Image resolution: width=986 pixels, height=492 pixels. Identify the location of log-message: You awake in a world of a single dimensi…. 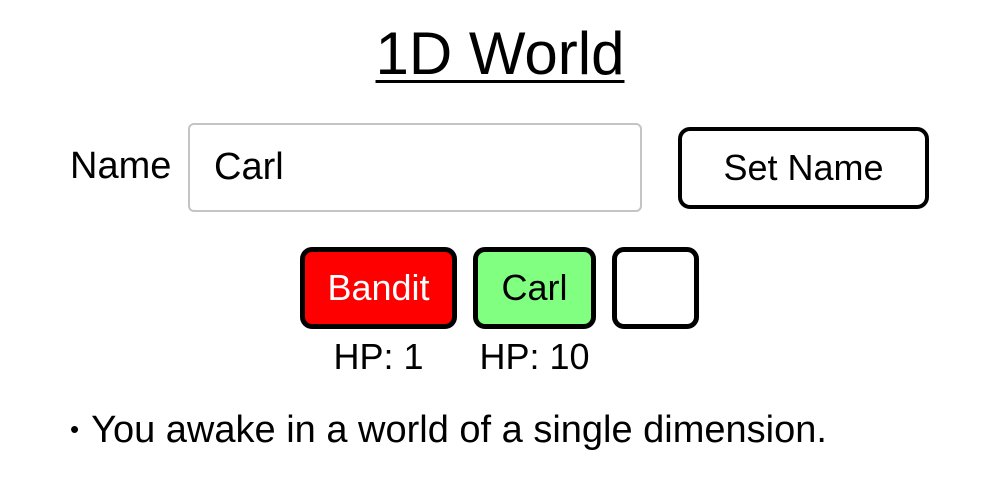
(459, 430).